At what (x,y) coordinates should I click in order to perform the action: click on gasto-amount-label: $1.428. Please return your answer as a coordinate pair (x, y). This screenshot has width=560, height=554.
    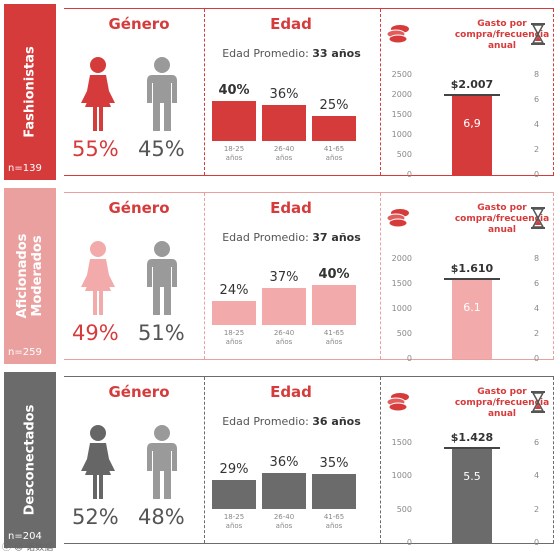
    Looking at the image, I should click on (472, 437).